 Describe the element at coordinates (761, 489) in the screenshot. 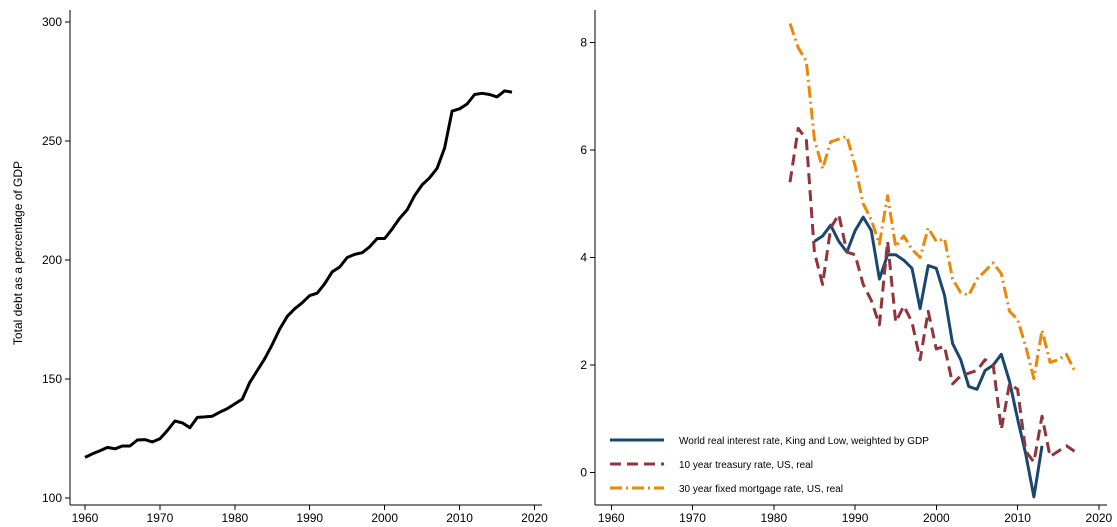

I see `legend-label-2: 30 year fixed mortgage rate, US, real` at that location.